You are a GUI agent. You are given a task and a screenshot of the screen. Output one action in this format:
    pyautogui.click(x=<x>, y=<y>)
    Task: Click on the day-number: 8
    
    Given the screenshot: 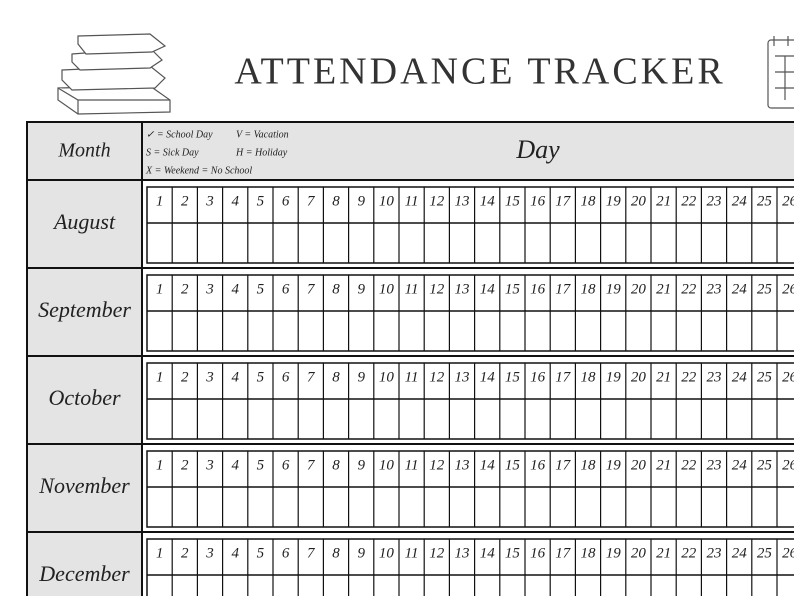 What is the action you would take?
    pyautogui.click(x=336, y=465)
    